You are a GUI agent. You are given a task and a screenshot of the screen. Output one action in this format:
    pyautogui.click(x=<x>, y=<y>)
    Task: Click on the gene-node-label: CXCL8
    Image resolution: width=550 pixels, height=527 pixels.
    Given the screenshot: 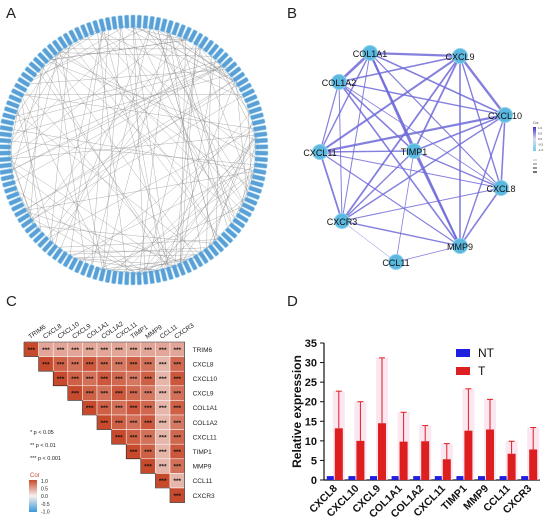 What is the action you would take?
    pyautogui.click(x=500, y=189)
    